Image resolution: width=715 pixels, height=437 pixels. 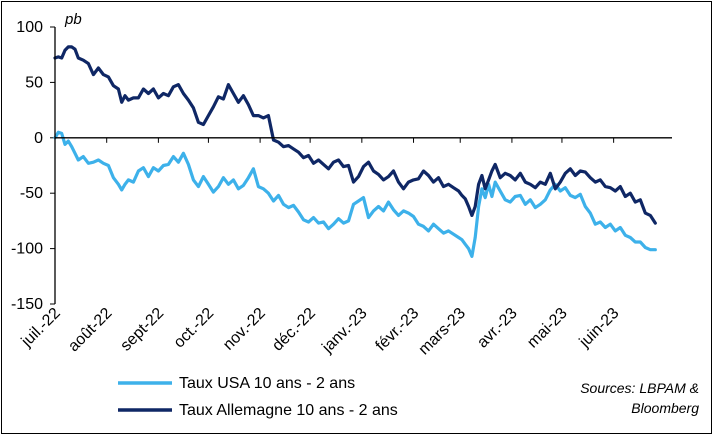 I want to click on x-tick-label: août-22, so click(x=90, y=330).